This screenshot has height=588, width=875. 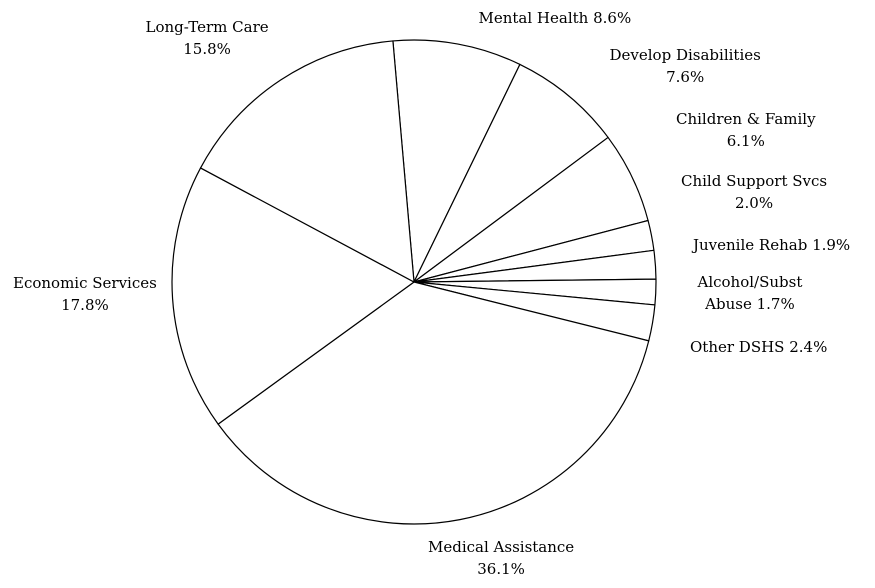 I want to click on pie-slice-develop-disabilities, so click(x=511, y=173).